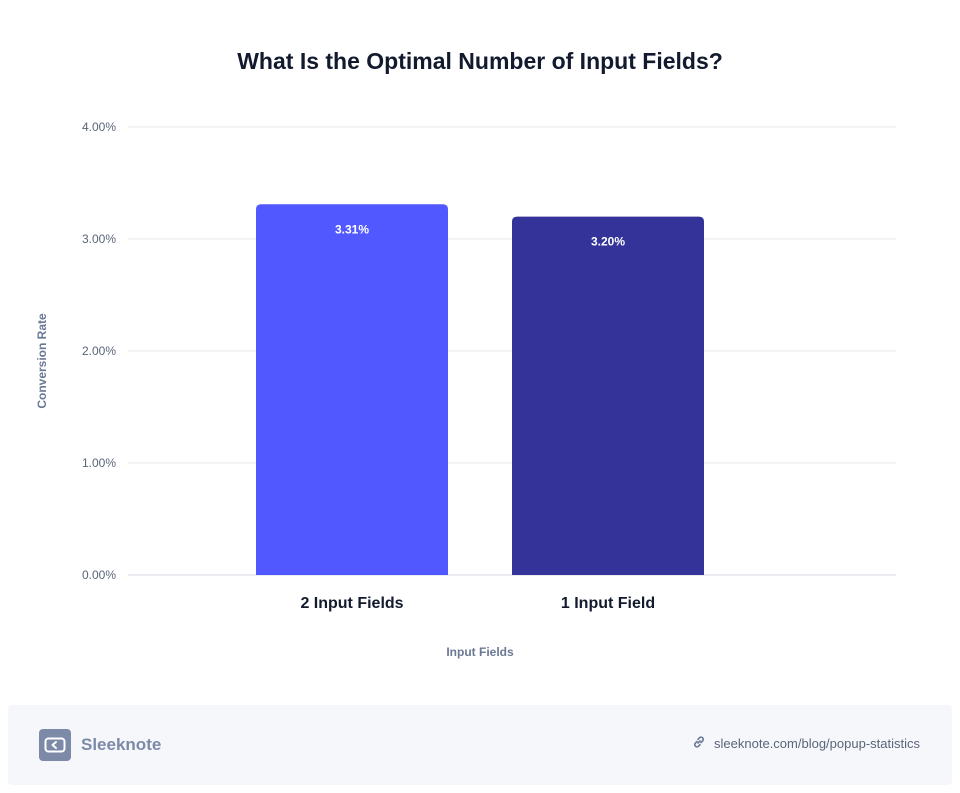 This screenshot has height=793, width=960. Describe the element at coordinates (608, 242) in the screenshot. I see `bar-value-label: 3.20%` at that location.